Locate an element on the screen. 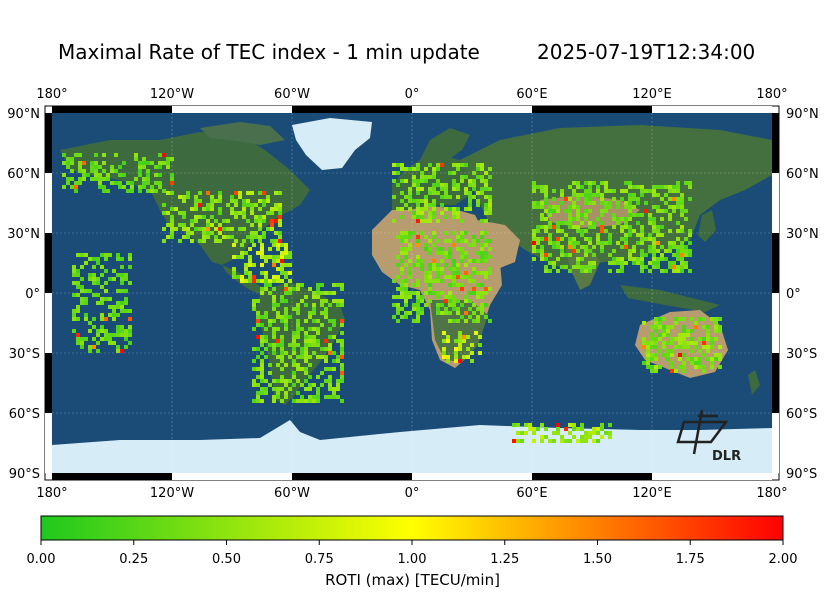  lon-tick-label-bottom: 120°E is located at coordinates (652, 493).